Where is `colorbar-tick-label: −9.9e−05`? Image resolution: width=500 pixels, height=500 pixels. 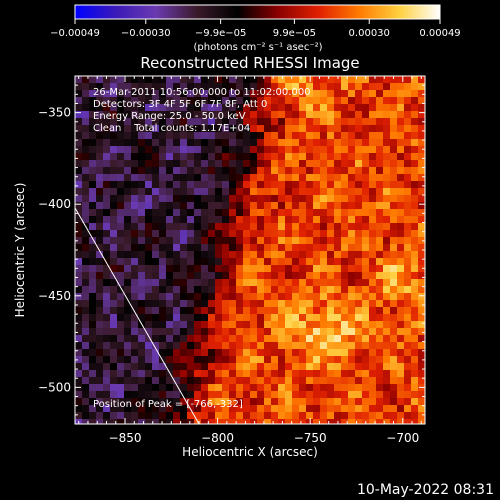 colorbar-tick-label: −9.9e−05 is located at coordinates (221, 33).